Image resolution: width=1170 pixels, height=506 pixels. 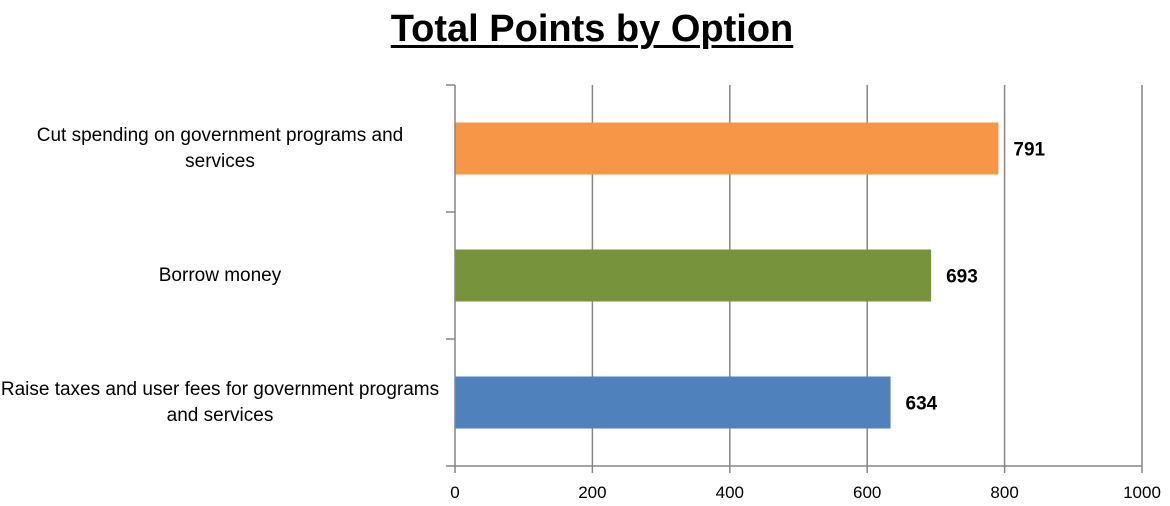 What do you see at coordinates (1029, 150) in the screenshot?
I see `data-label: 791` at bounding box center [1029, 150].